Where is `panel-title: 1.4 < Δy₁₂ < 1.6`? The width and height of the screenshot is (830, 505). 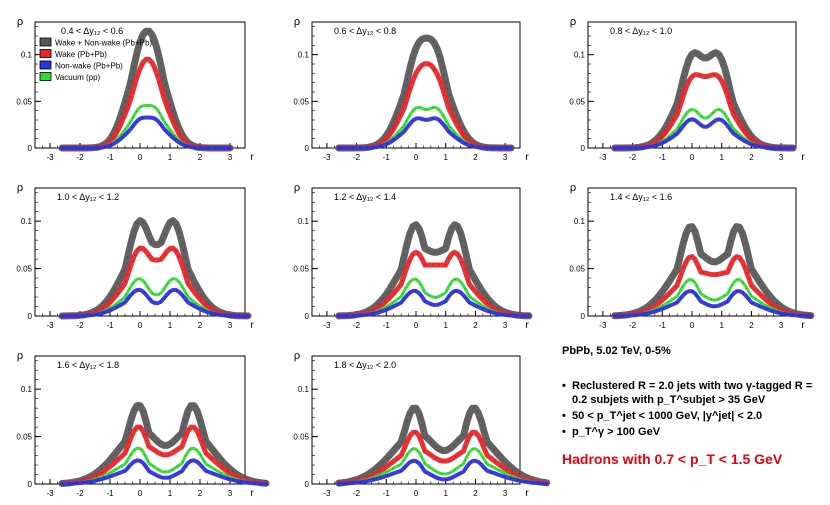
panel-title: 1.4 < Δy₁₂ < 1.6 is located at coordinates (641, 197).